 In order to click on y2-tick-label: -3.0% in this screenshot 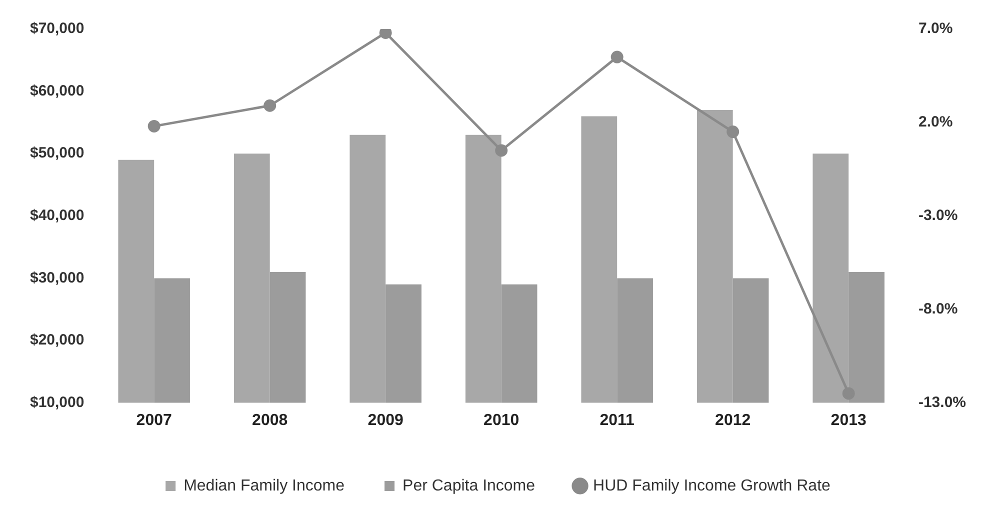, I will do `click(938, 215)`.